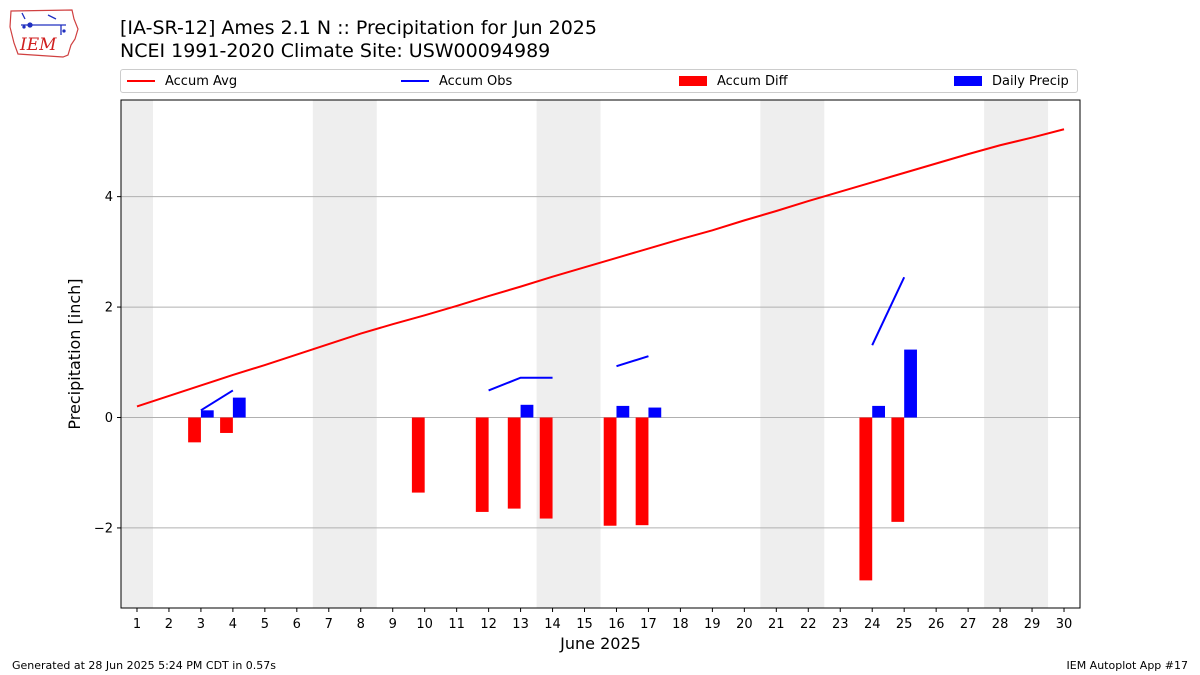 This screenshot has height=675, width=1200. I want to click on x-tick-label: 15, so click(584, 624).